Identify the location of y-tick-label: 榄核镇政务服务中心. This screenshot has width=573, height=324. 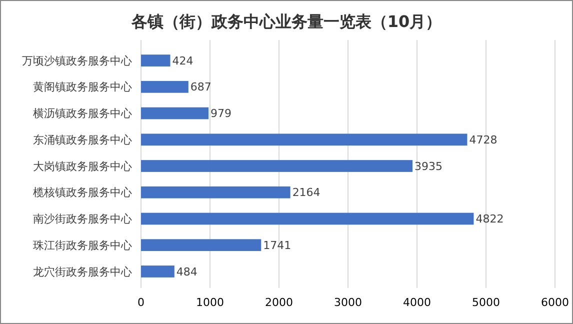
(82, 193).